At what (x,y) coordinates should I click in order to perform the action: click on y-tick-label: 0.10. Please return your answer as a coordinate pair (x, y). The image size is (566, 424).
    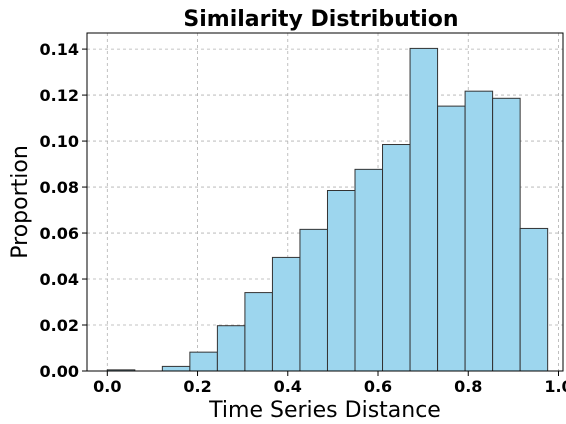
    Looking at the image, I should click on (59, 141).